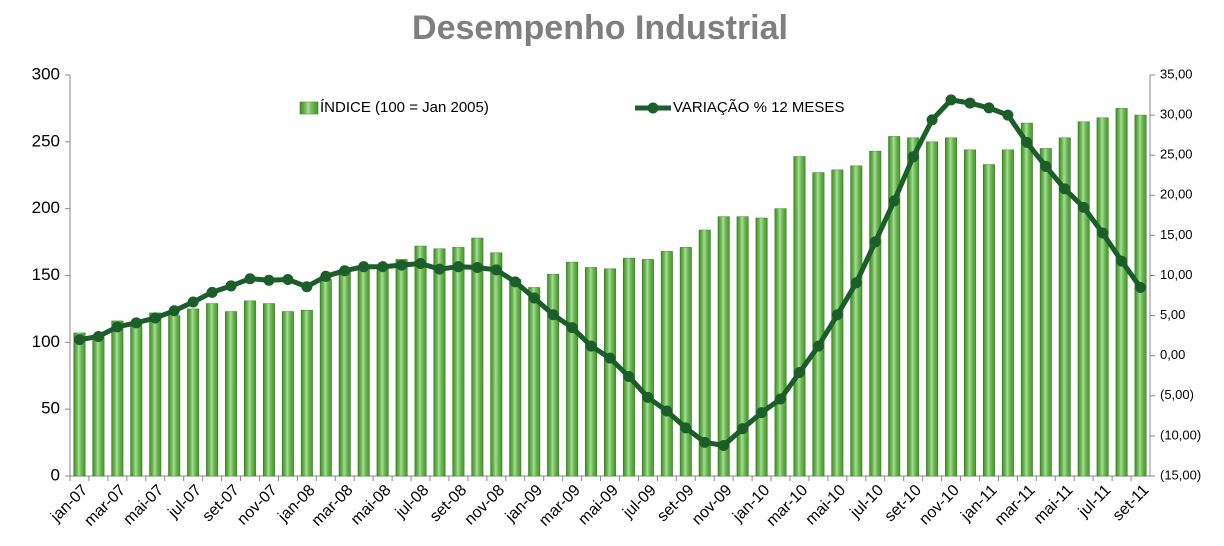 The image size is (1224, 546). Describe the element at coordinates (826, 505) in the screenshot. I see `x-tick-label: mai-10` at that location.